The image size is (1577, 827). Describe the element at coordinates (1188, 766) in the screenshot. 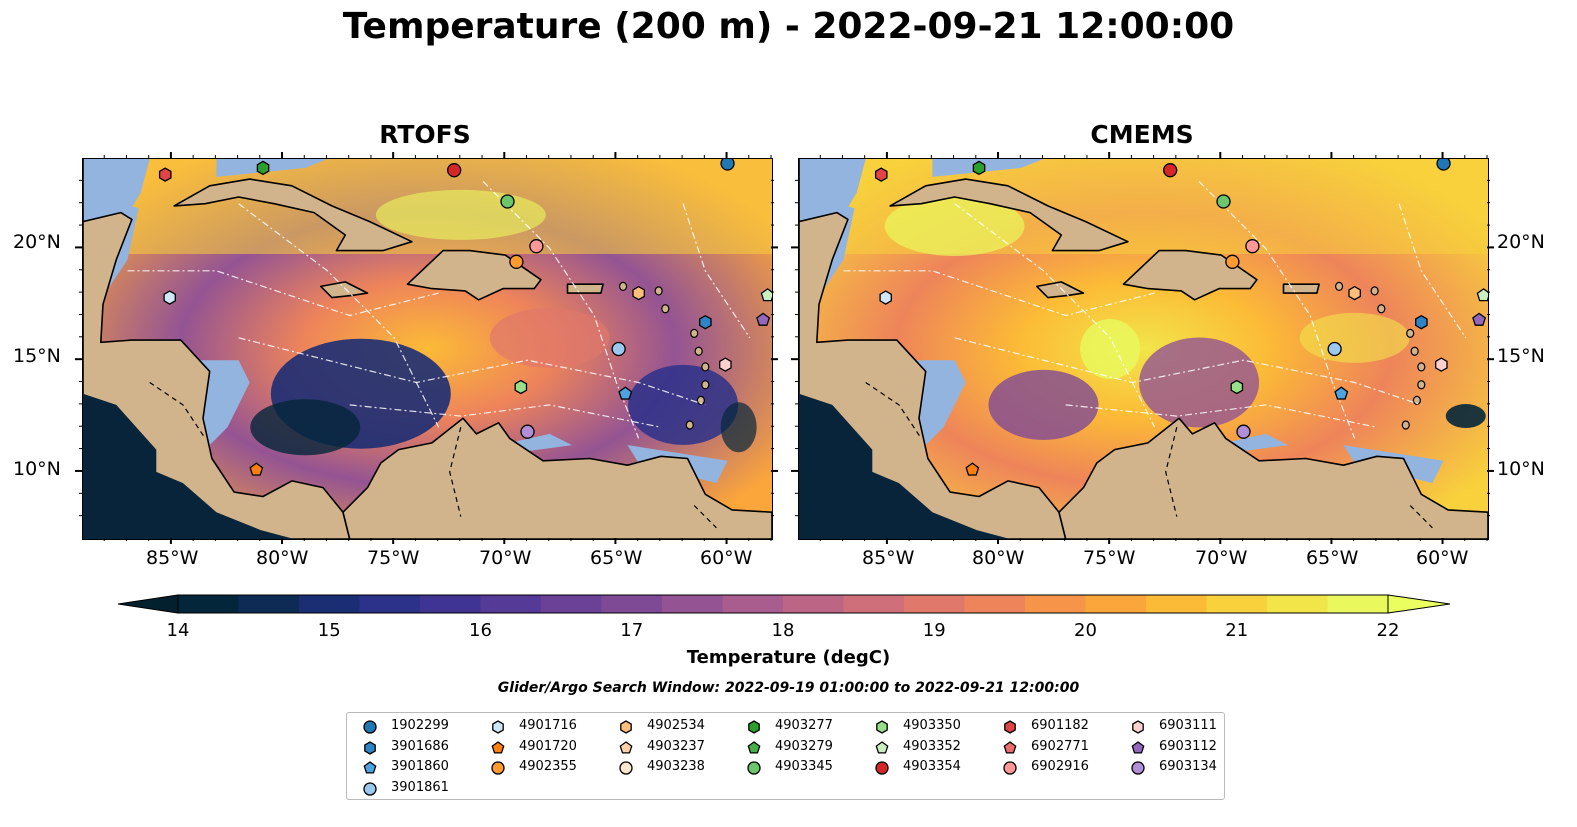

I see `legend-label: 6903134` at that location.